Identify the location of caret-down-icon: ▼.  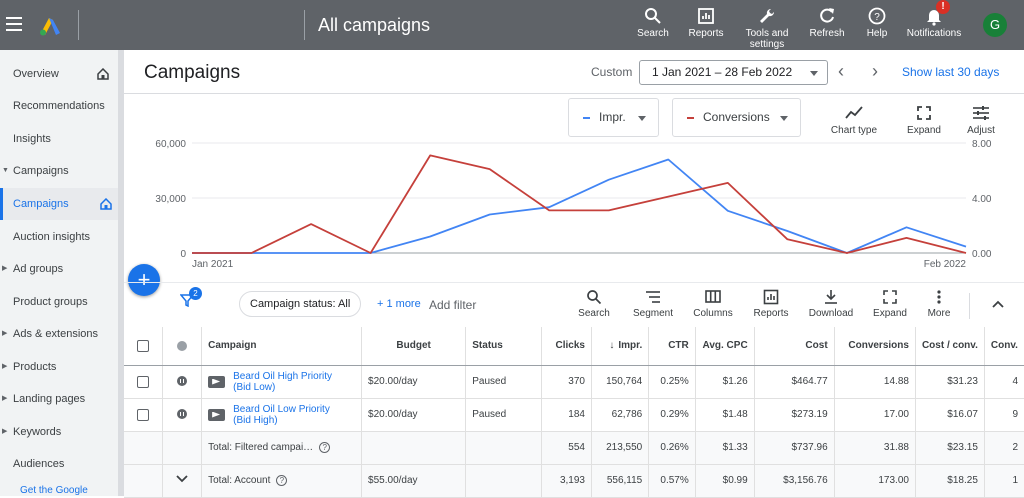
(5, 170).